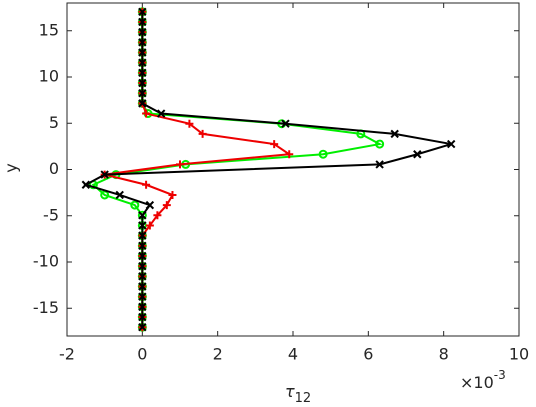 The height and width of the screenshot is (407, 536). Describe the element at coordinates (477, 382) in the screenshot. I see `multiplier-base: ×10` at that location.